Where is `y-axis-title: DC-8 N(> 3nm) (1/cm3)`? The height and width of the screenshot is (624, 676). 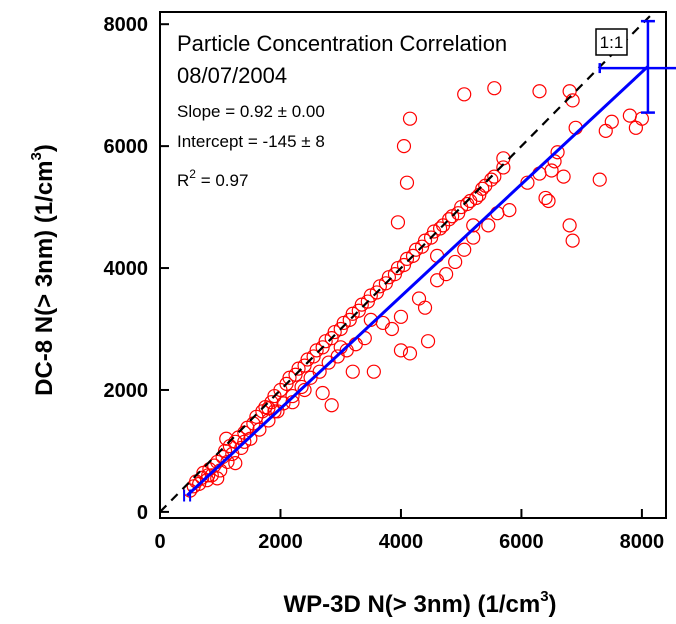 y-axis-title: DC-8 N(> 3nm) (1/cm3) is located at coordinates (43, 270).